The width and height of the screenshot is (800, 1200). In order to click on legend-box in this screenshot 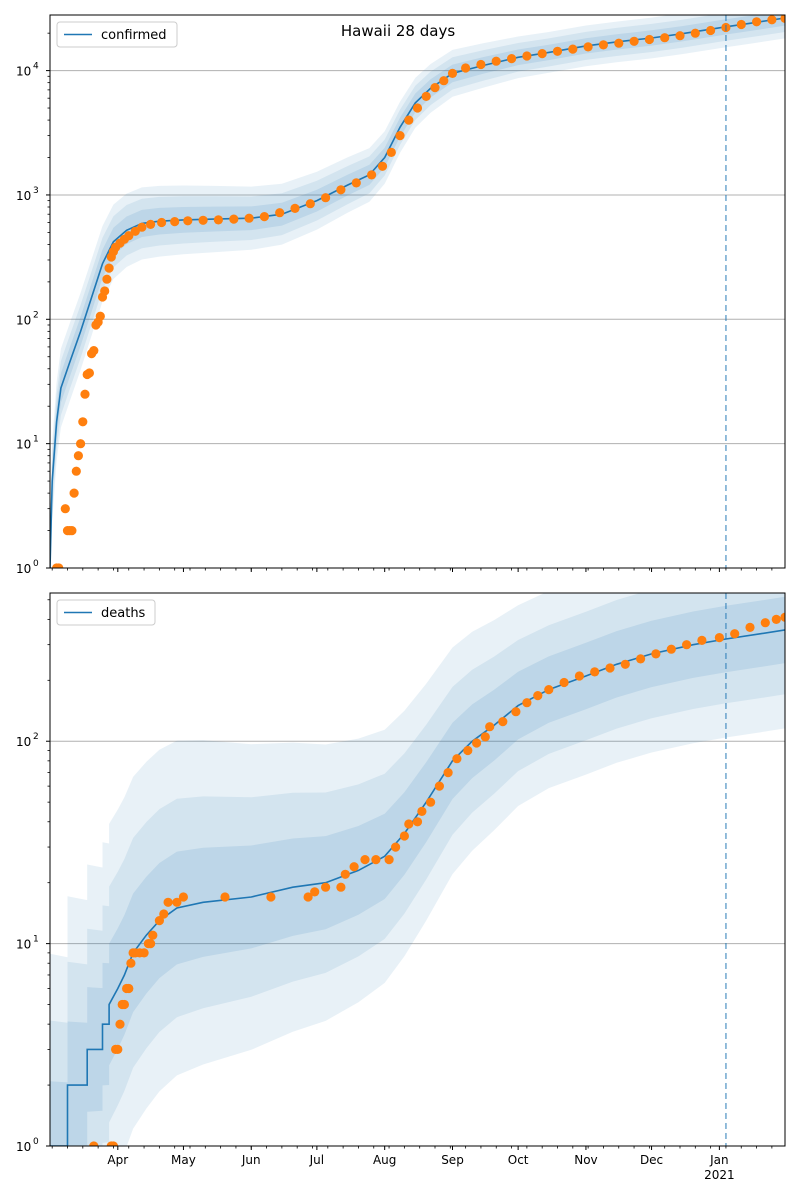, I will do `click(106, 612)`.